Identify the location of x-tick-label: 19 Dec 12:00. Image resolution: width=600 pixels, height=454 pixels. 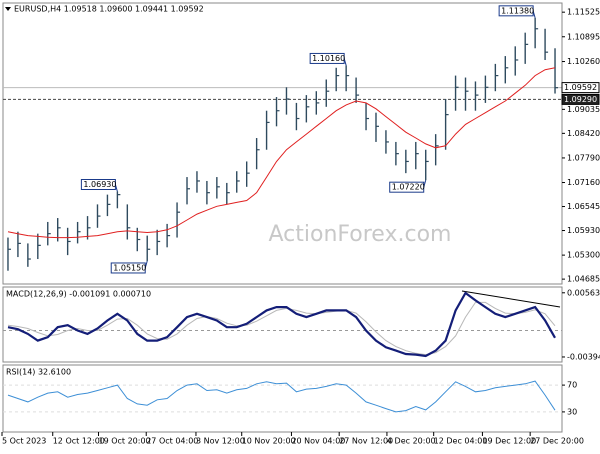
(509, 441).